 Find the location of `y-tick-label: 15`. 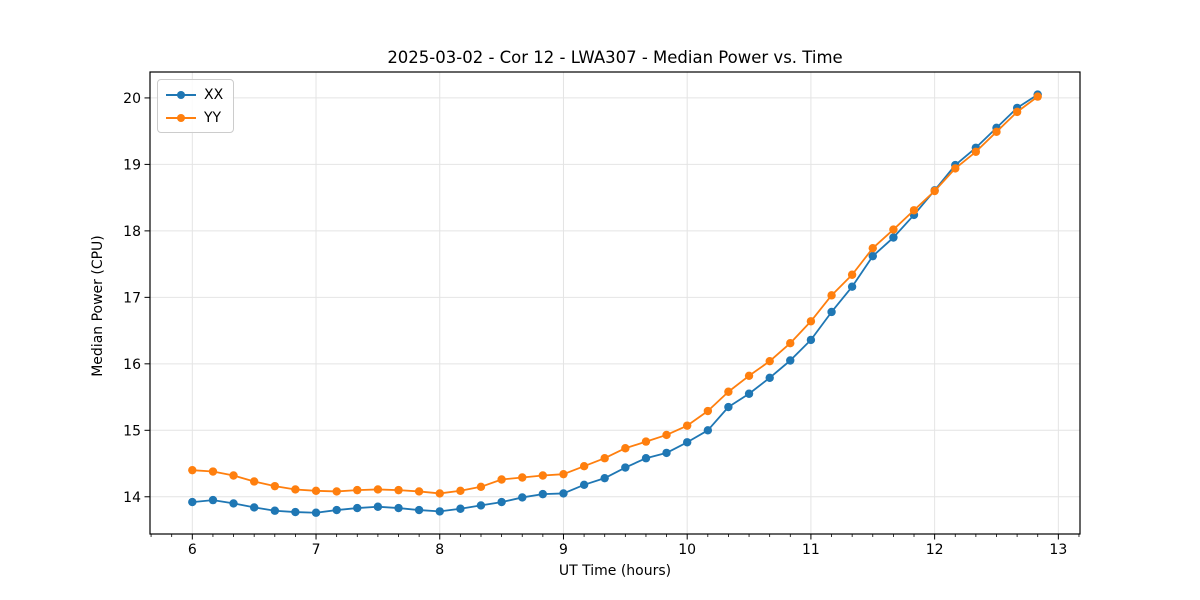

y-tick-label: 15 is located at coordinates (132, 431).